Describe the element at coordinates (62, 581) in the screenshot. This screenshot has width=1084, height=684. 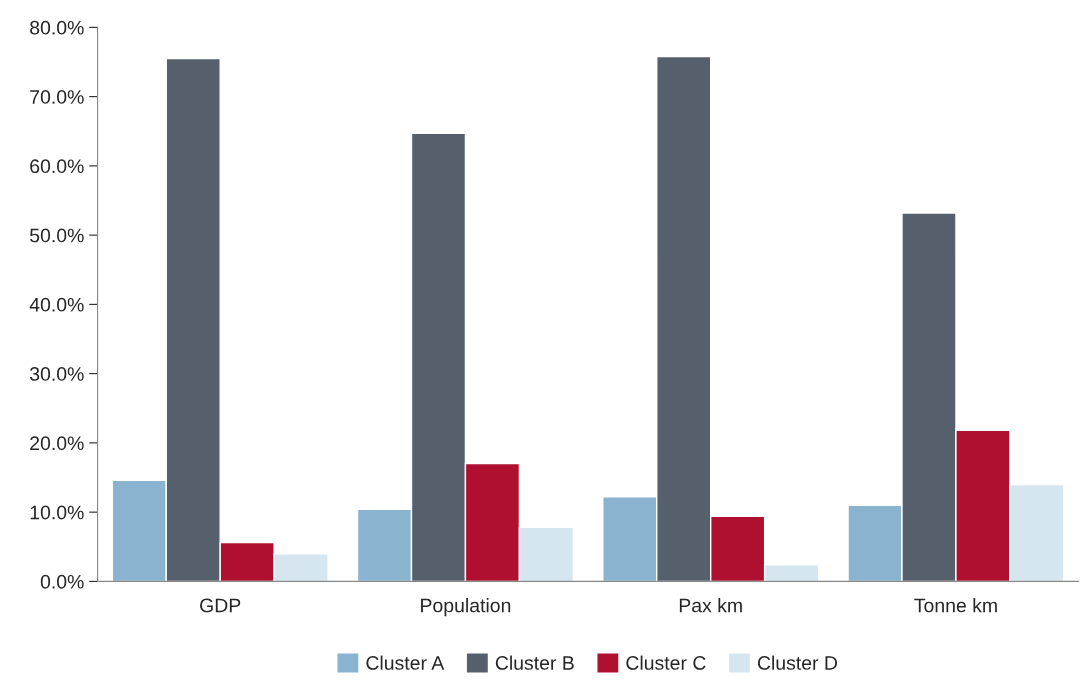
I see `y-tick-label: 0.0%` at that location.